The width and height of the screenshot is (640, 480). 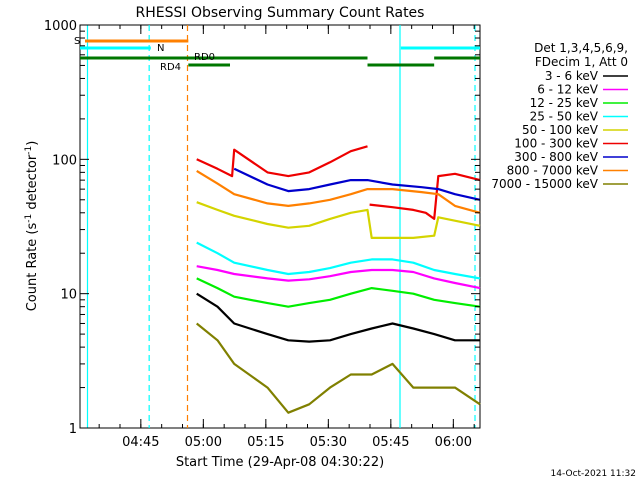 What do you see at coordinates (280, 462) in the screenshot?
I see `x-axis-label: Start Time (29-Apr-08 04:30:22)` at bounding box center [280, 462].